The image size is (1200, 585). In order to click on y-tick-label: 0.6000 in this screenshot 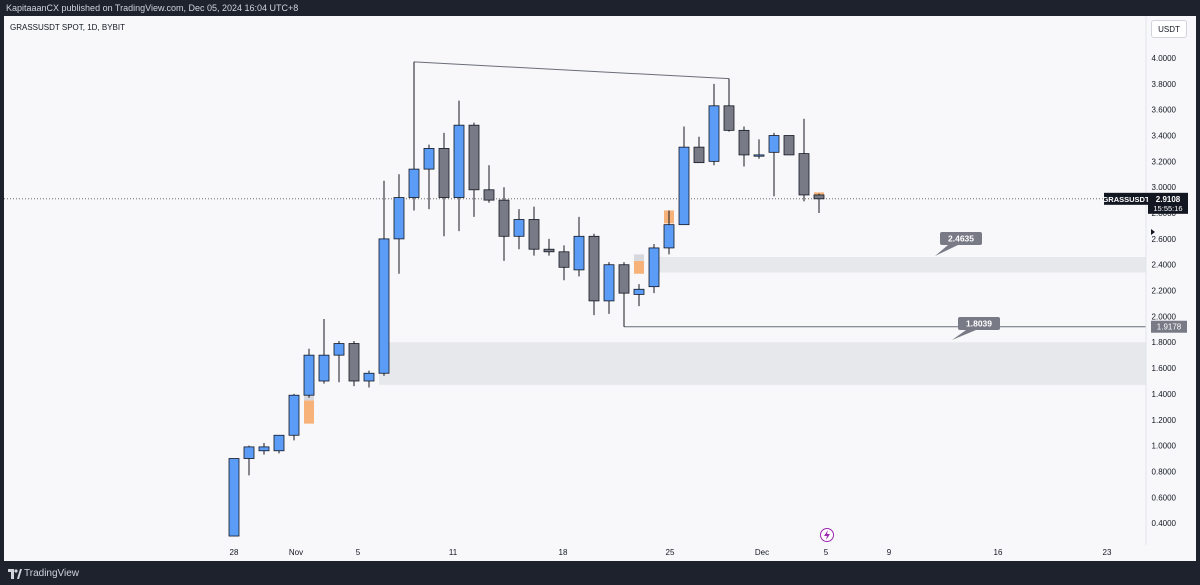, I will do `click(1164, 497)`.